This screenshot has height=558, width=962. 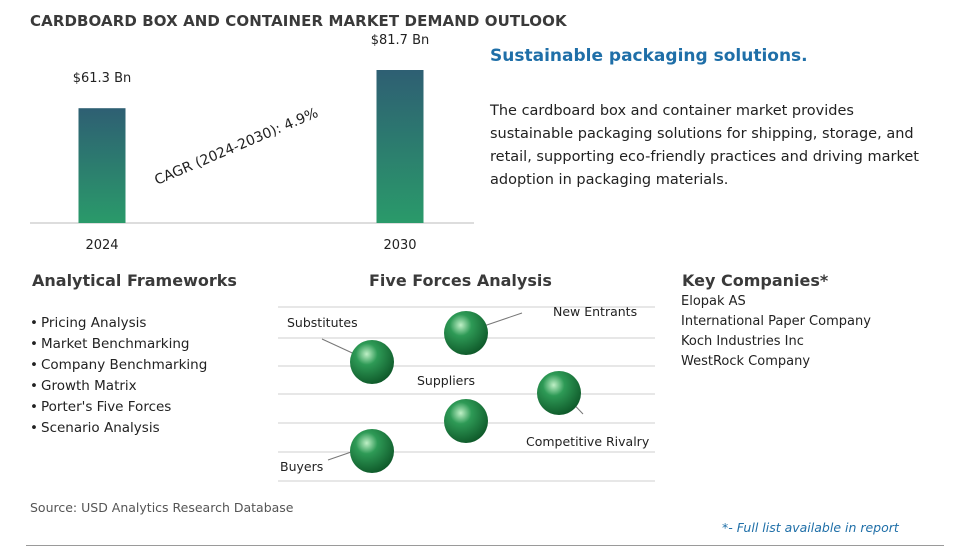 What do you see at coordinates (102, 165) in the screenshot?
I see `bar-2024` at bounding box center [102, 165].